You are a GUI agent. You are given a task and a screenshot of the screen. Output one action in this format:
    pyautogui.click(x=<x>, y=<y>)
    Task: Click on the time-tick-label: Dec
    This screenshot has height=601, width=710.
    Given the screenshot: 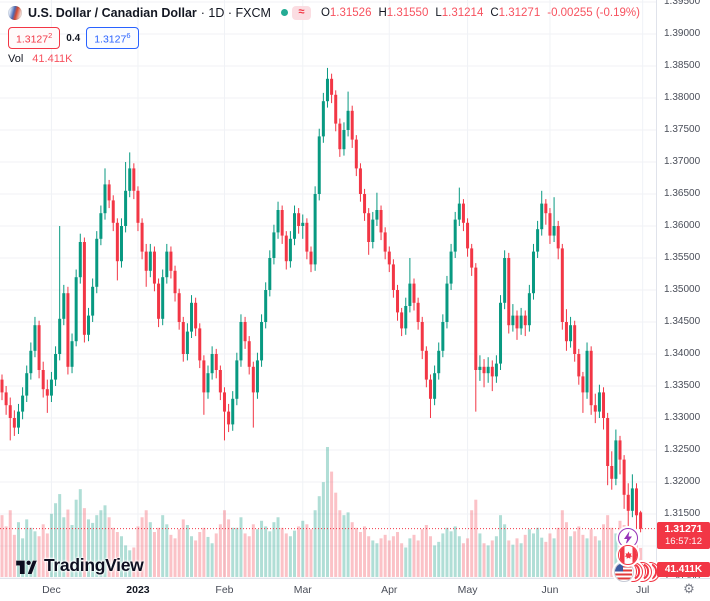 What is the action you would take?
    pyautogui.click(x=51, y=590)
    